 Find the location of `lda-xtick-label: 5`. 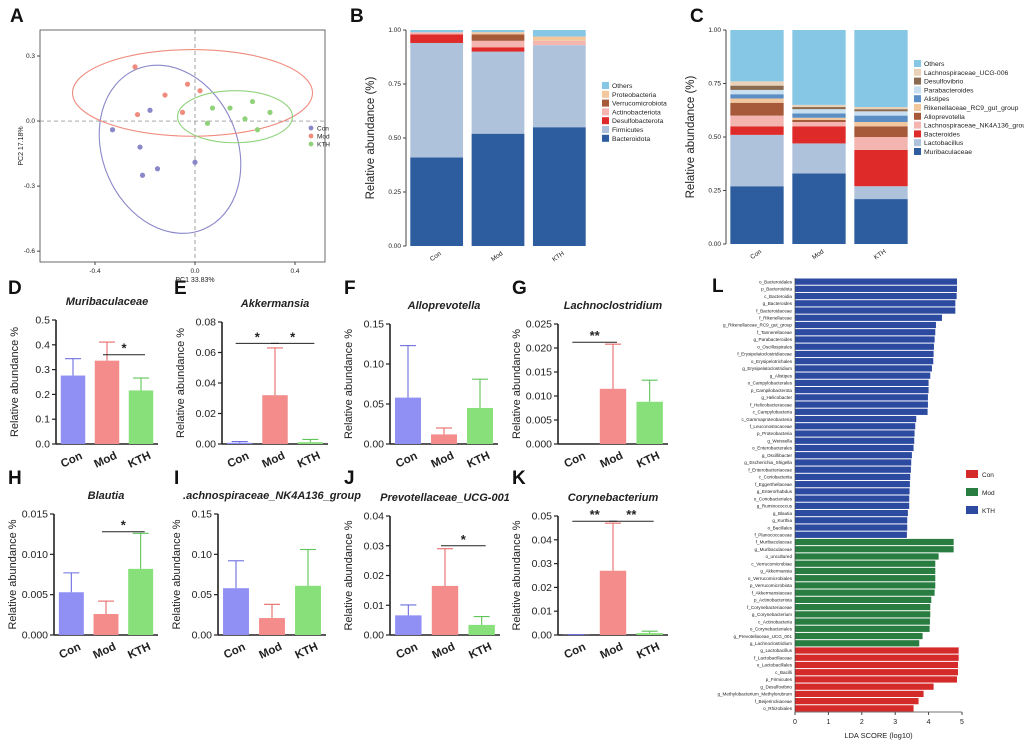

lda-xtick-label: 5 is located at coordinates (962, 722).